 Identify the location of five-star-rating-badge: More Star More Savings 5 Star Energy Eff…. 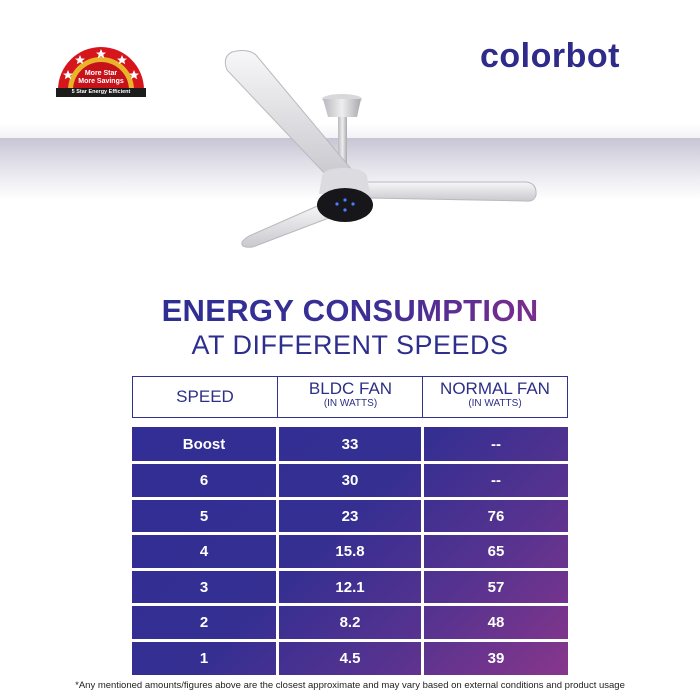
(101, 69).